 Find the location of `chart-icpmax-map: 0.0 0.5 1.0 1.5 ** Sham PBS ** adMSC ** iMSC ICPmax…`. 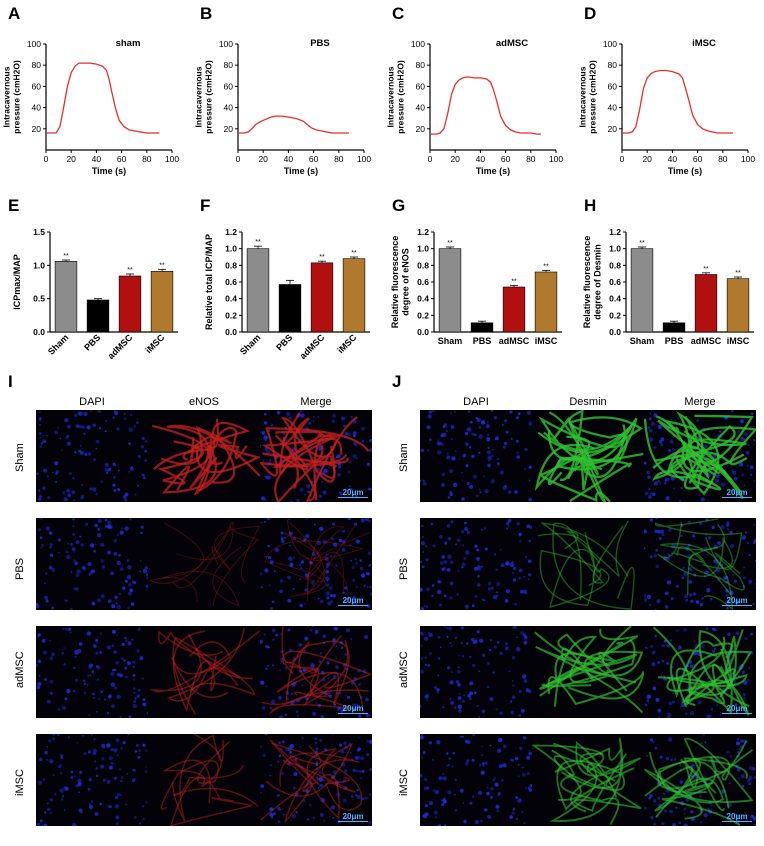

chart-icpmax-map: 0.0 0.5 1.0 1.5 ** Sham PBS ** adMSC ** iMSC ICPmax… is located at coordinates (95, 294).